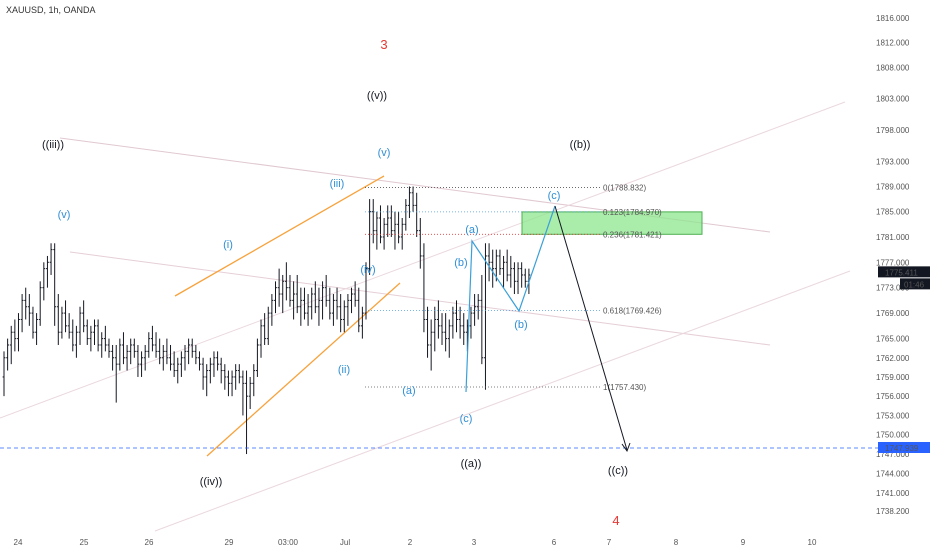 The image size is (932, 550). I want to click on y-tick-label: 1750.000, so click(893, 435).